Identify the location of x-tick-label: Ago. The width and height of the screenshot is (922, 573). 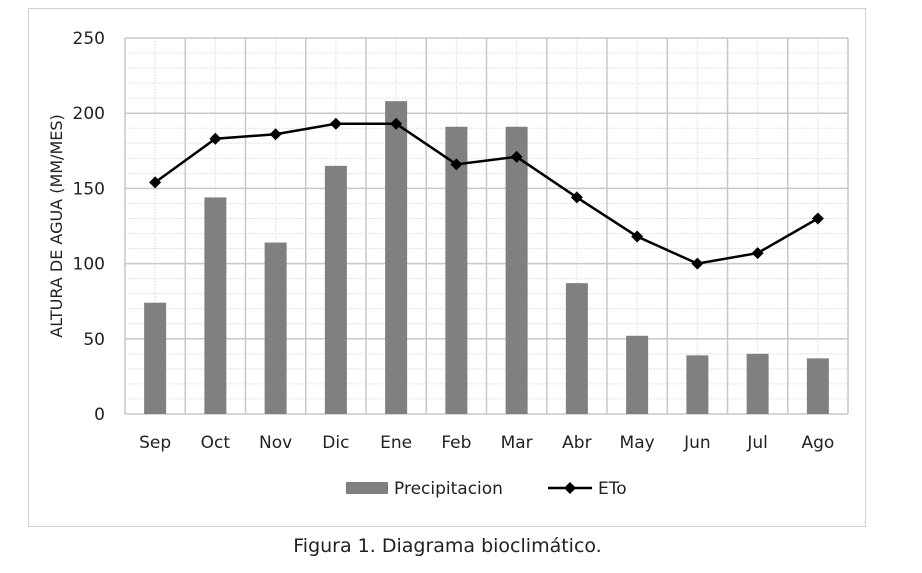
(817, 443).